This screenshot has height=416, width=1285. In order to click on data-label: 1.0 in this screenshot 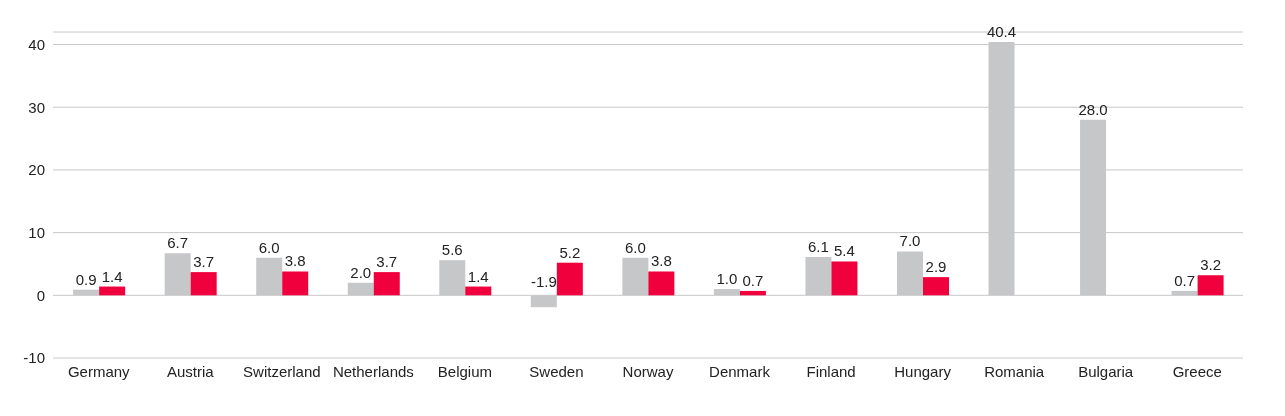, I will do `click(727, 279)`.